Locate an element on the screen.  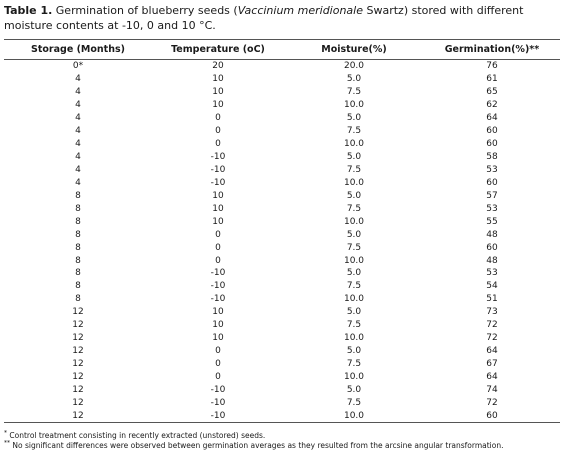
table-row: 12 -10 7.5 72 is located at coordinates (282, 402).